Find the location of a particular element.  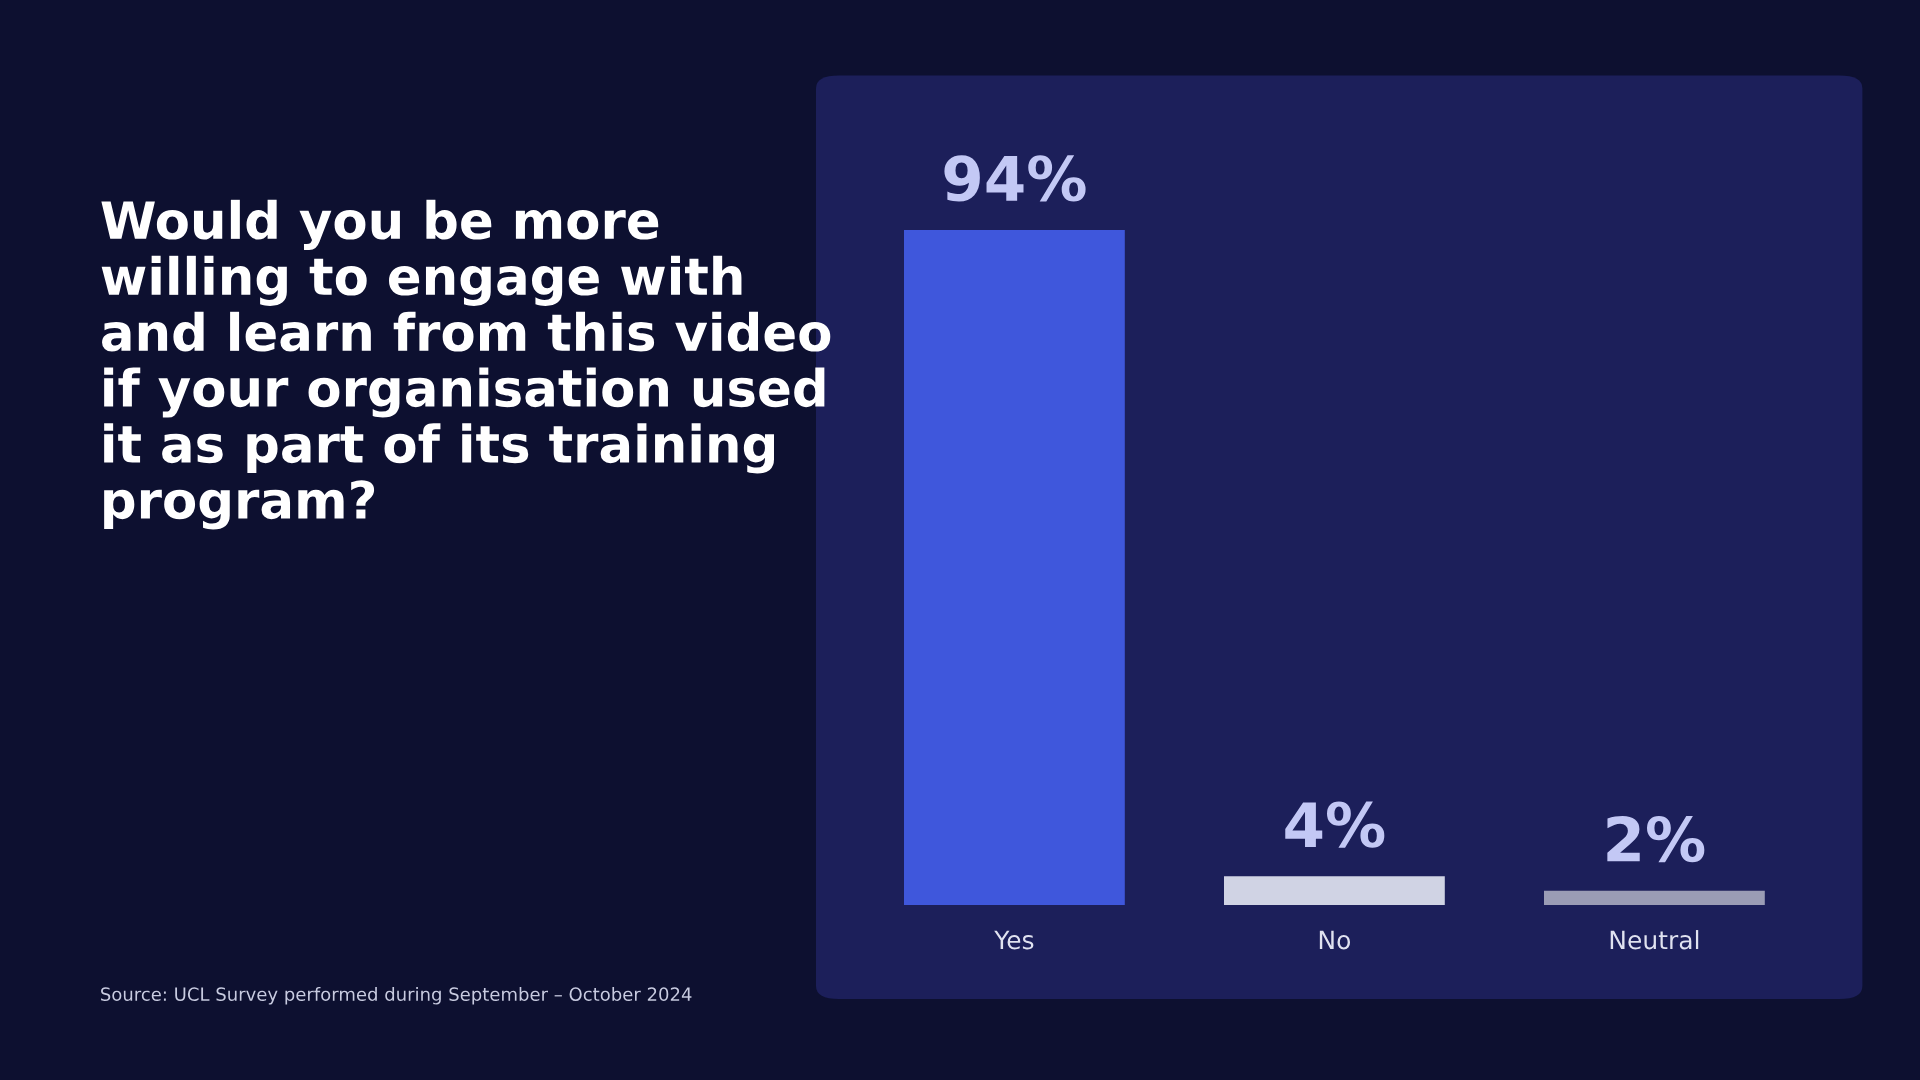

source-note: Source: UCL Survey performed during September – October 2024 is located at coordinates (396, 996).